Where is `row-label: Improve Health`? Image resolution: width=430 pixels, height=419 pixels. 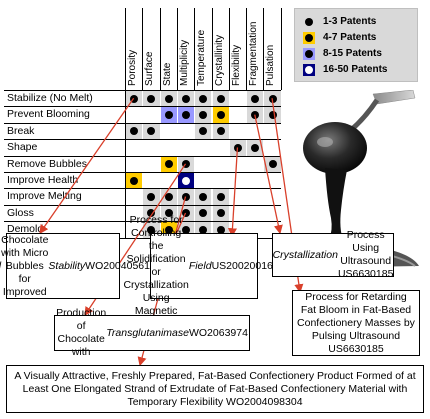
row-label: Improve Health is located at coordinates (43, 180).